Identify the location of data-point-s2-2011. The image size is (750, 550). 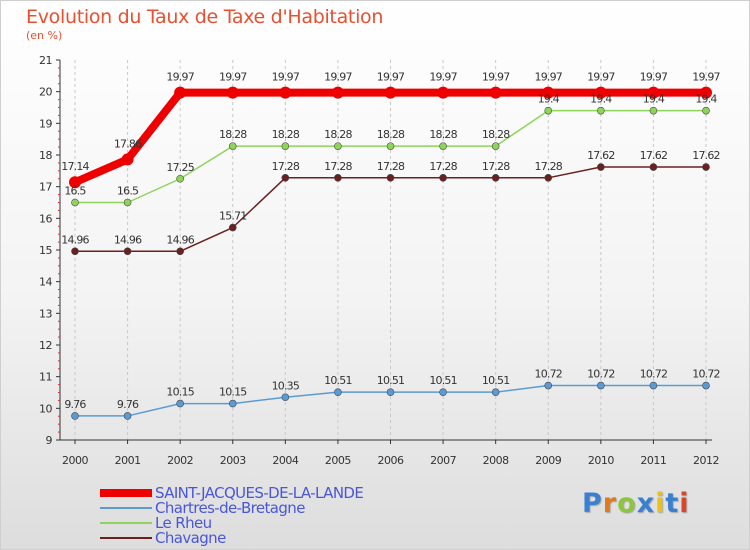
(653, 110).